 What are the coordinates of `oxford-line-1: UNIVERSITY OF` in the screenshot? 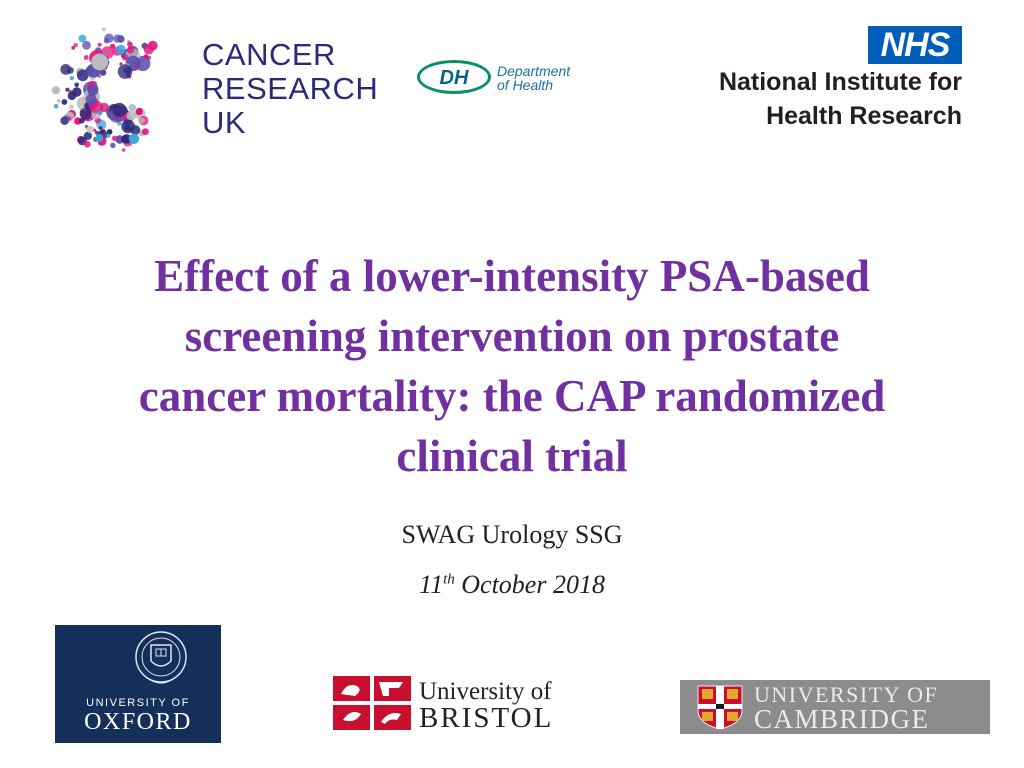 It's located at (138, 703).